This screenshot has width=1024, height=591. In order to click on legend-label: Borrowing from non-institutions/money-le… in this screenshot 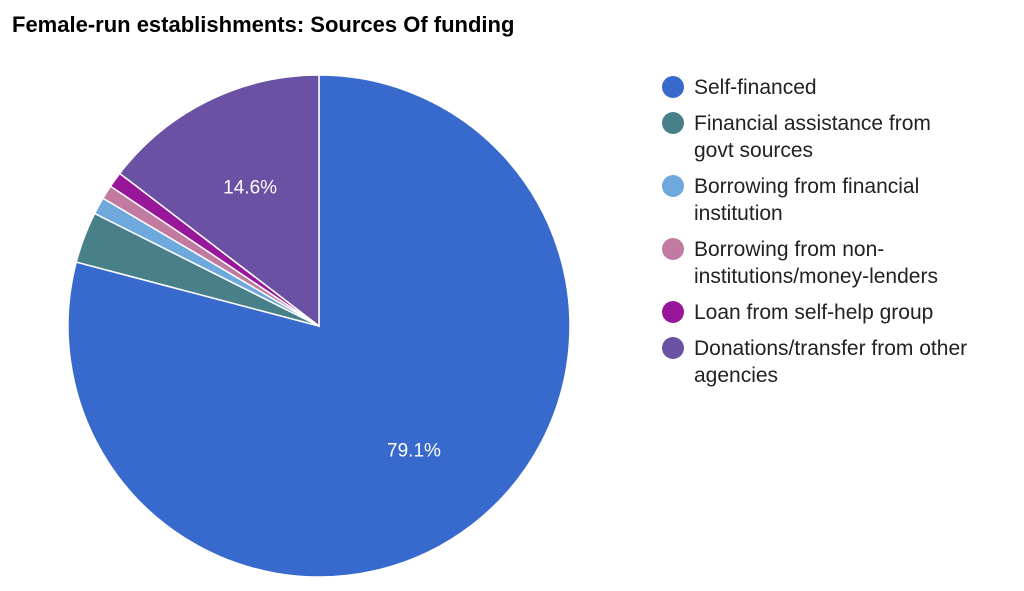, I will do `click(816, 263)`.